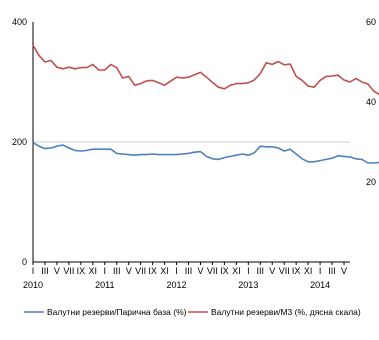 This screenshot has width=379, height=340. What do you see at coordinates (33, 285) in the screenshot?
I see `year-tick-label: 2010` at bounding box center [33, 285].